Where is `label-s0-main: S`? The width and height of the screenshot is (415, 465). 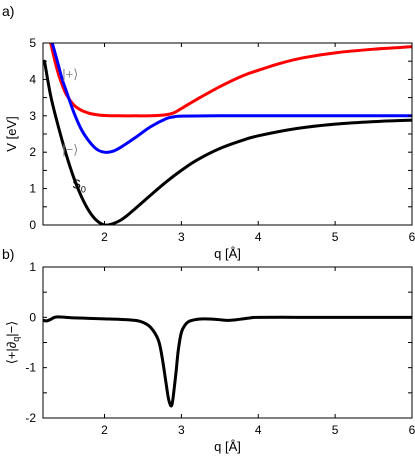 label-s0-main: S is located at coordinates (76, 184).